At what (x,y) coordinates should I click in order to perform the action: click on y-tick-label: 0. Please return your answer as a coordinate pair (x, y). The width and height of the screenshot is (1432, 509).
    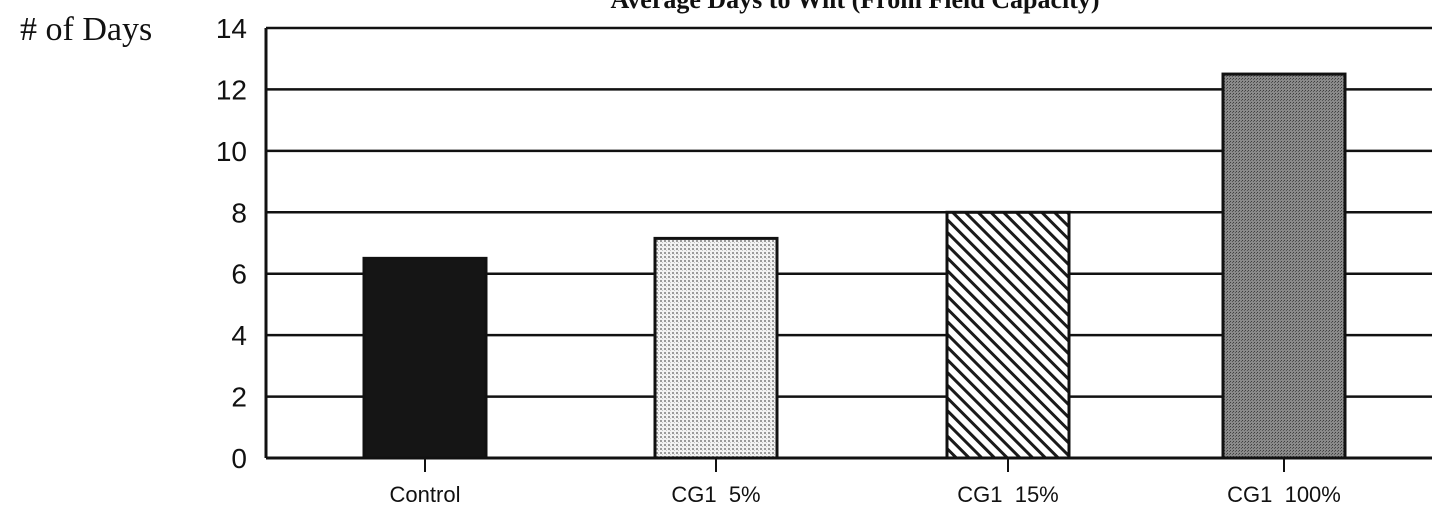
    Looking at the image, I should click on (239, 458).